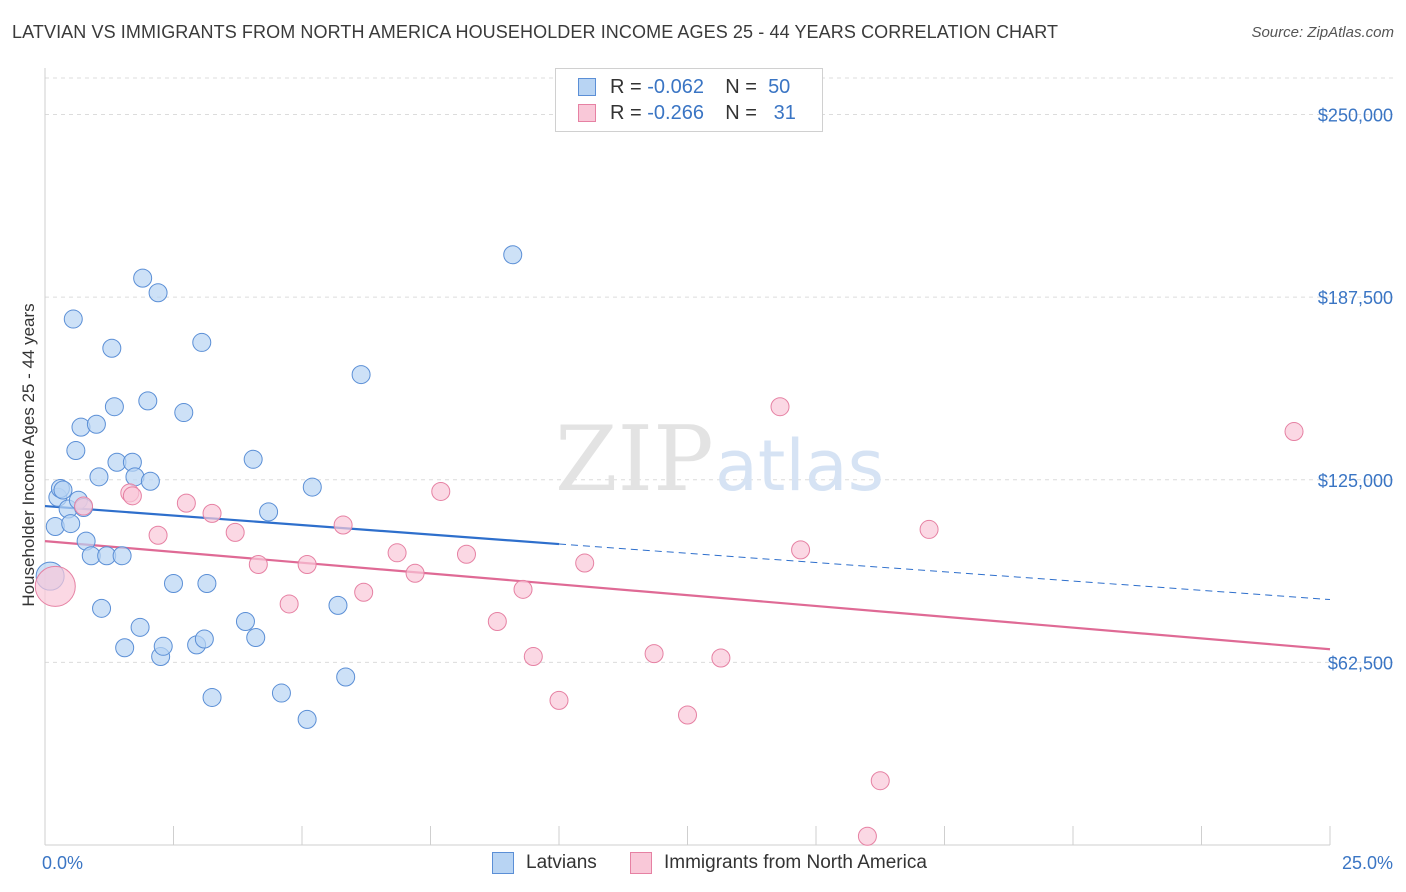 This screenshot has height=892, width=1406. I want to click on x-tick-label-max: 25.0%, so click(1367, 863).